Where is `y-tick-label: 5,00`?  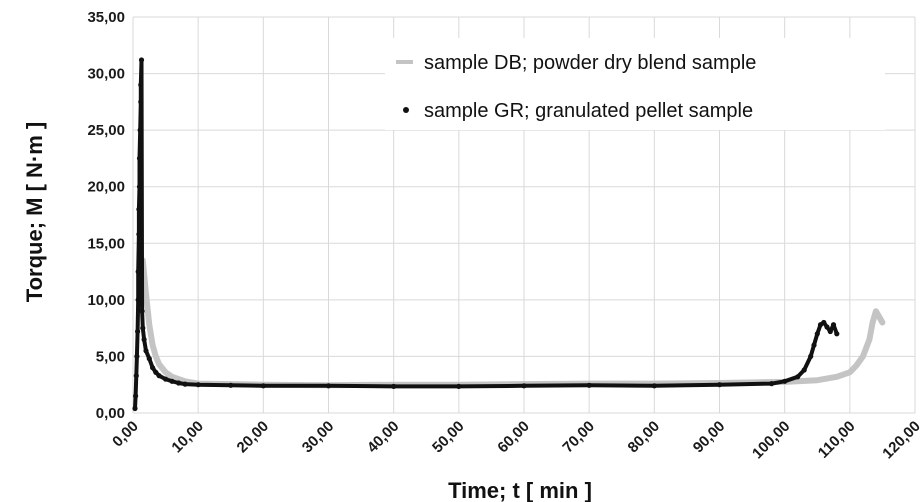 y-tick-label: 5,00 is located at coordinates (110, 356).